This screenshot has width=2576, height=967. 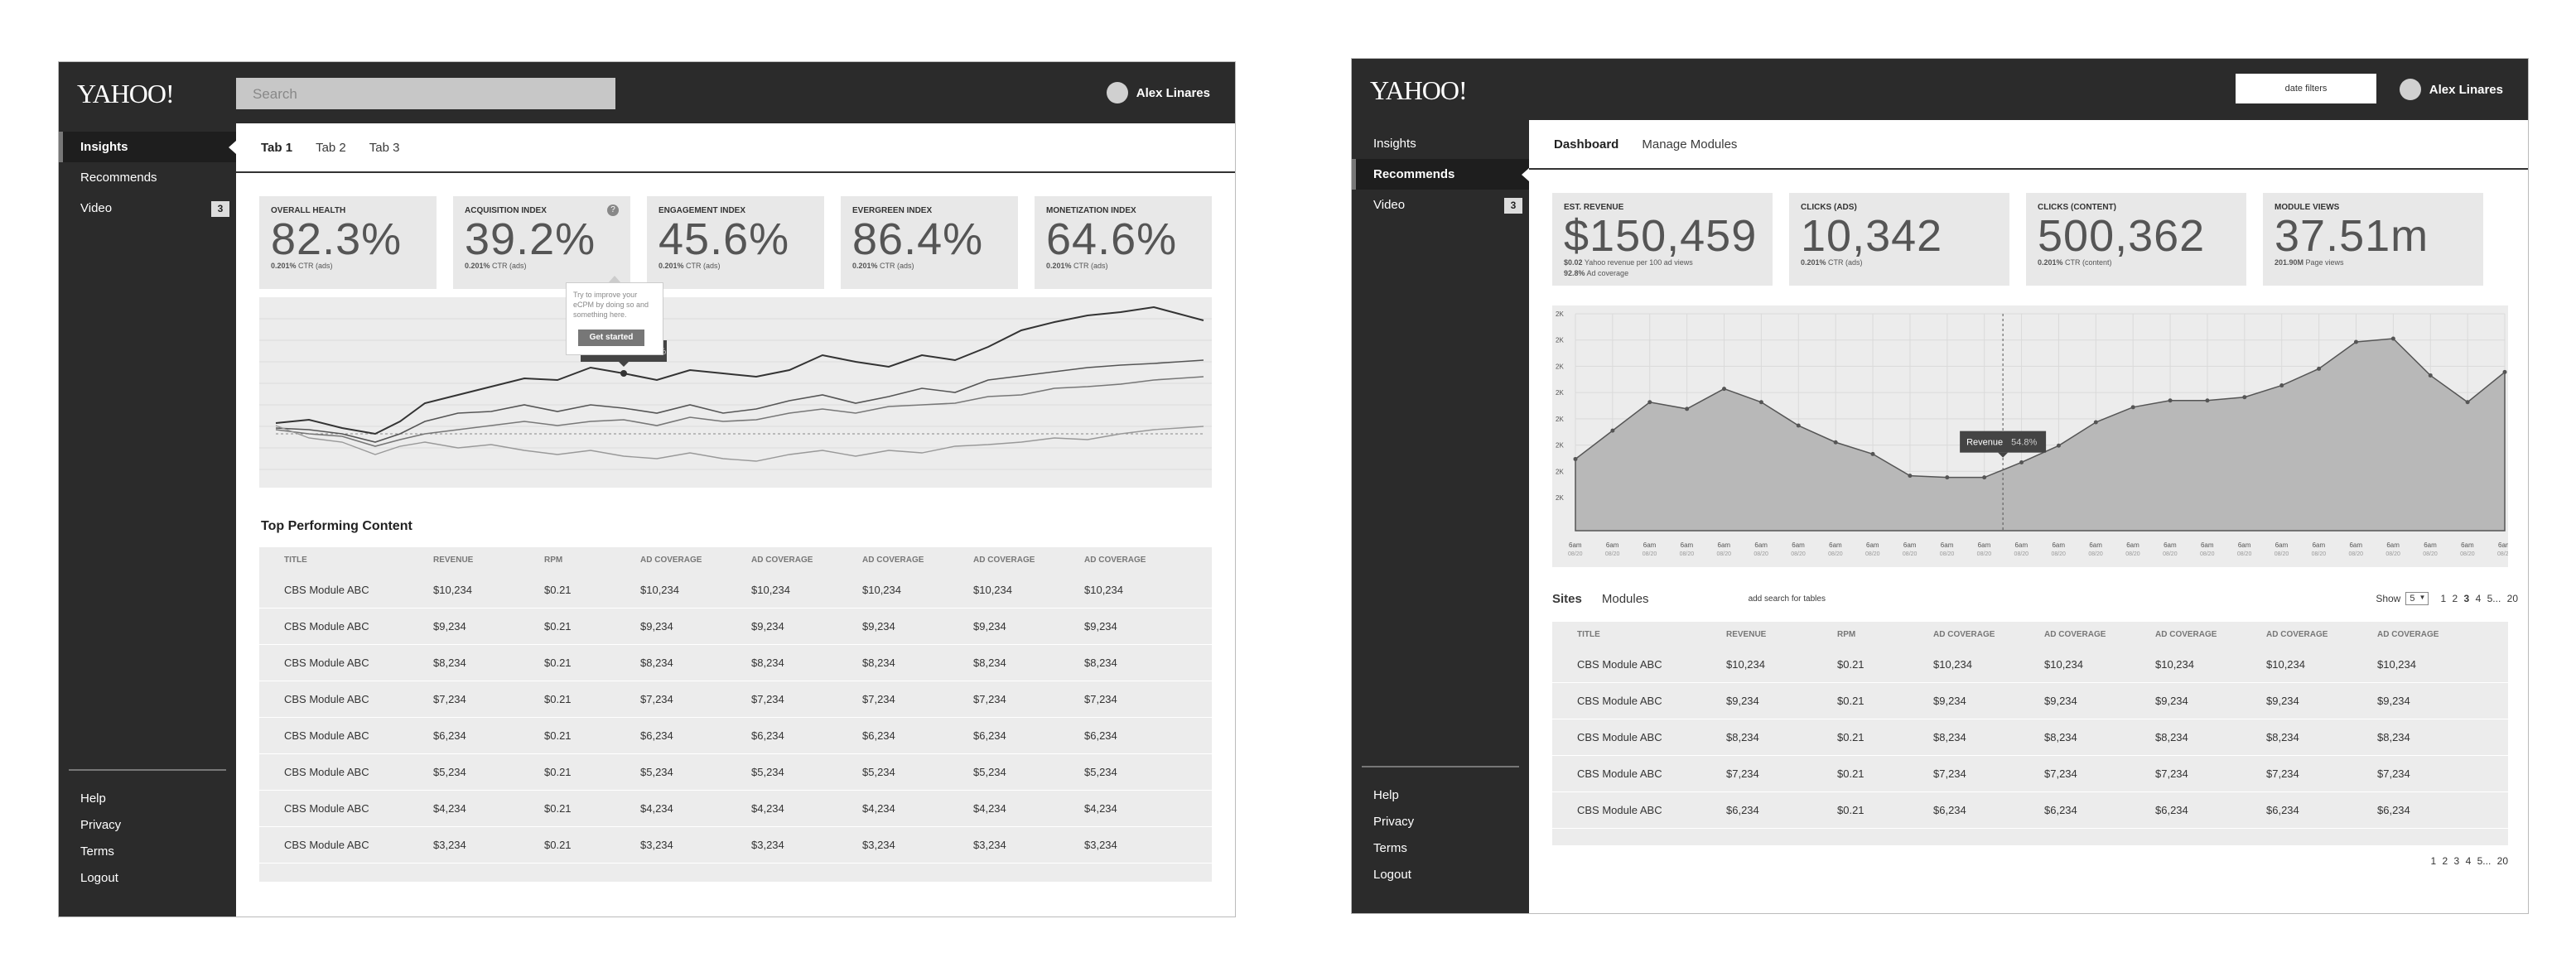 I want to click on tab-3: Tab 3, so click(x=384, y=147).